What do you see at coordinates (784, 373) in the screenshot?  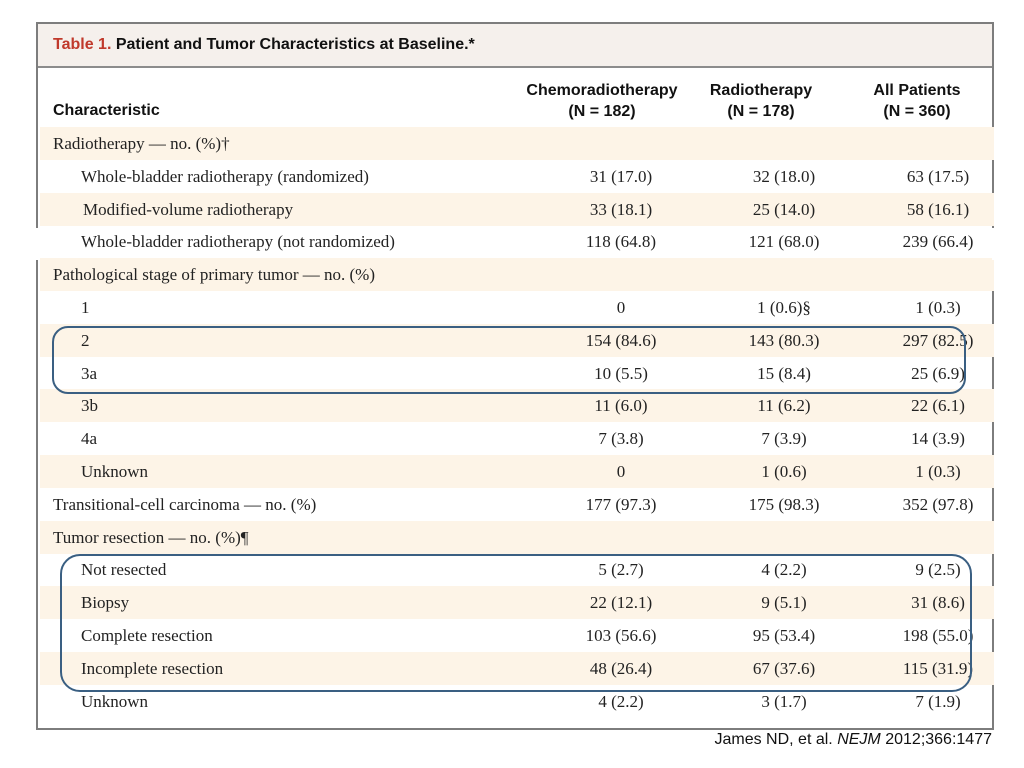 I see `radiotherapy-value: 15 (8.4)` at bounding box center [784, 373].